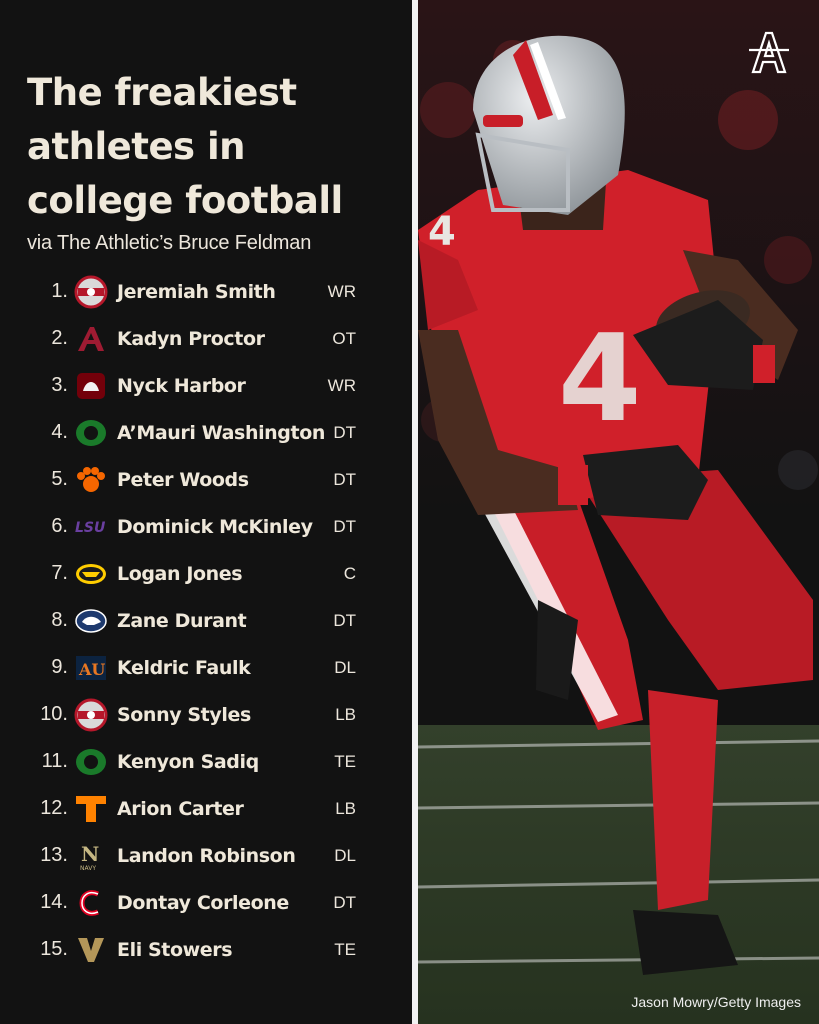 This screenshot has width=819, height=1024. I want to click on photo-credit: Jason Mowry/Getty Images, so click(716, 1002).